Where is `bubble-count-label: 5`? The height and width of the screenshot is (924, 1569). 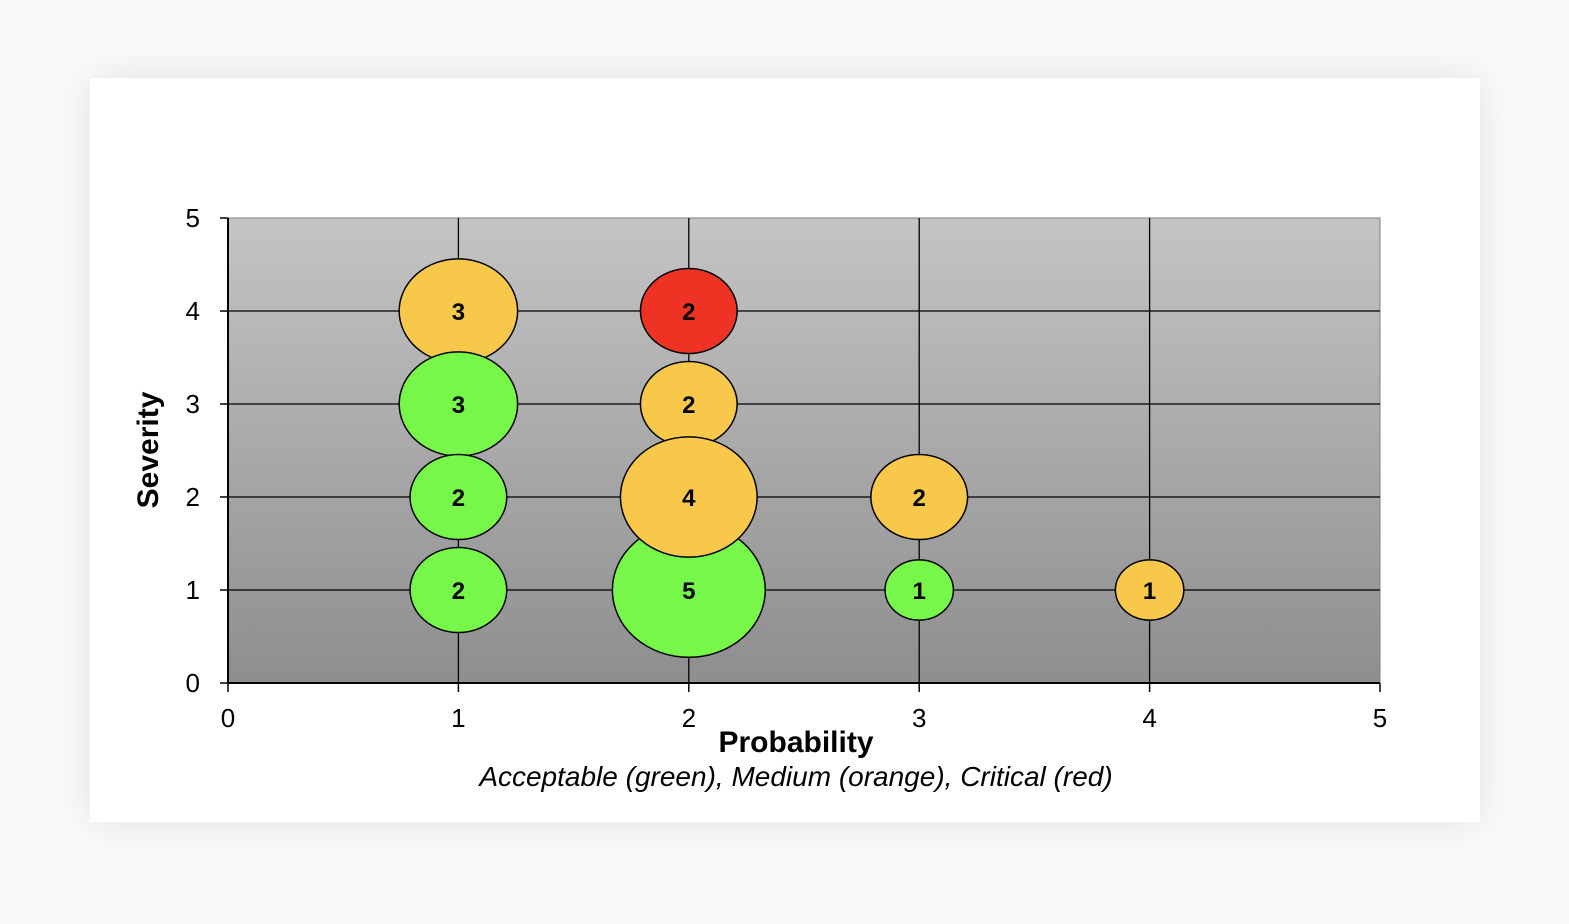
bubble-count-label: 5 is located at coordinates (688, 591).